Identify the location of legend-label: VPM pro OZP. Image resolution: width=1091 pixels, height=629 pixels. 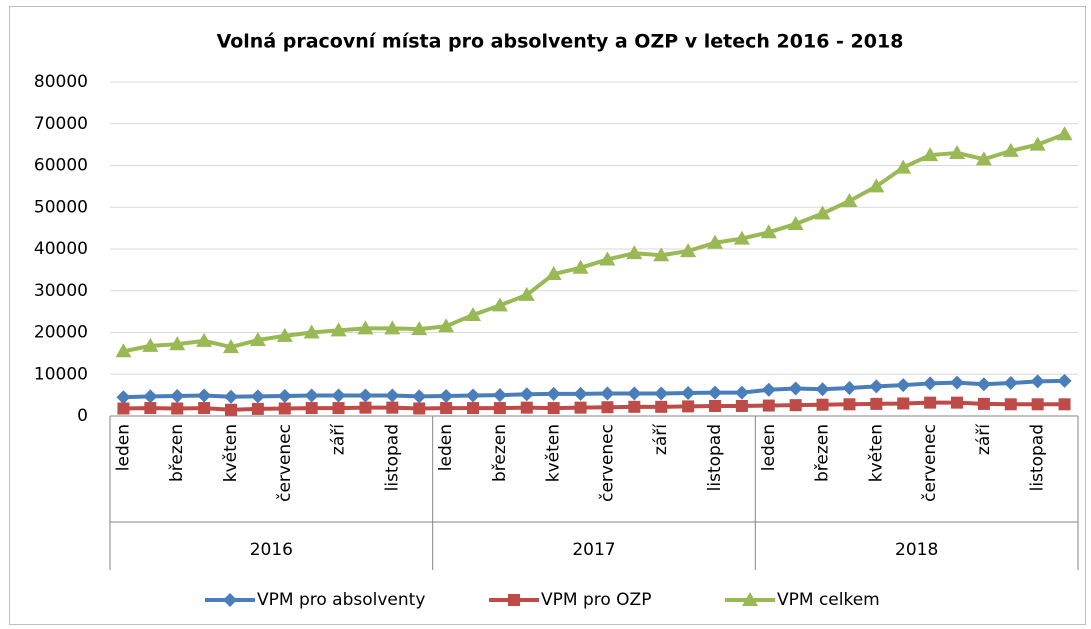
(596, 600).